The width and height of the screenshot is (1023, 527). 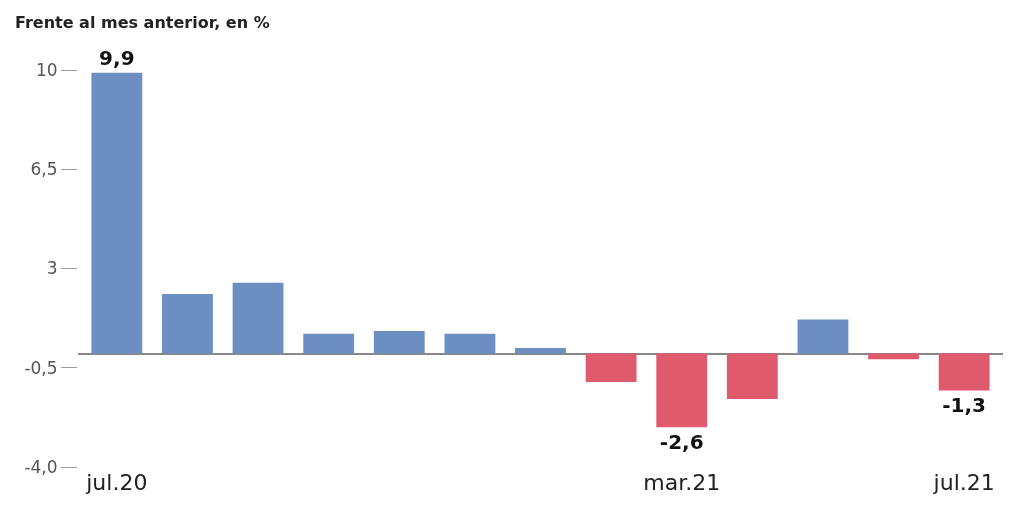 I want to click on data-label: -1,3, so click(x=964, y=405).